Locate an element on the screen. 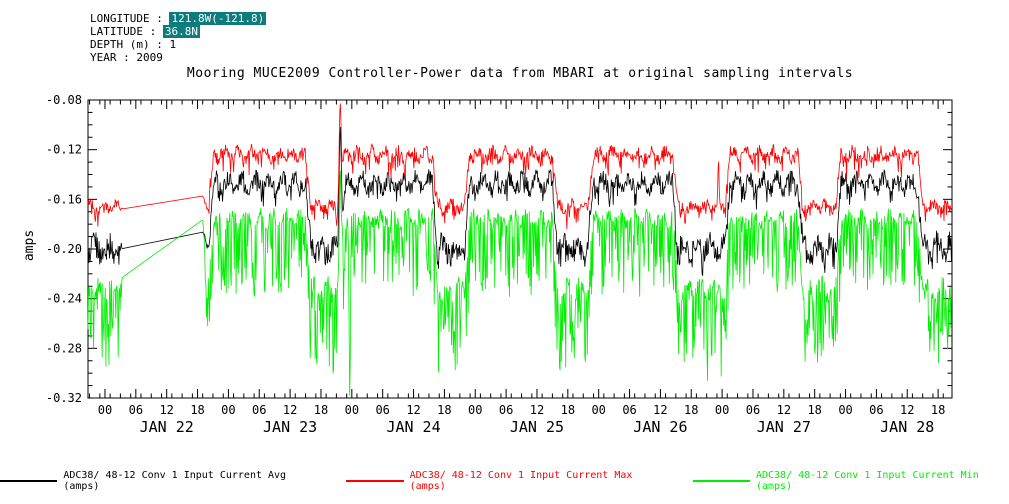 The image size is (1009, 504). info-year: YEAR : 2009 is located at coordinates (178, 57).